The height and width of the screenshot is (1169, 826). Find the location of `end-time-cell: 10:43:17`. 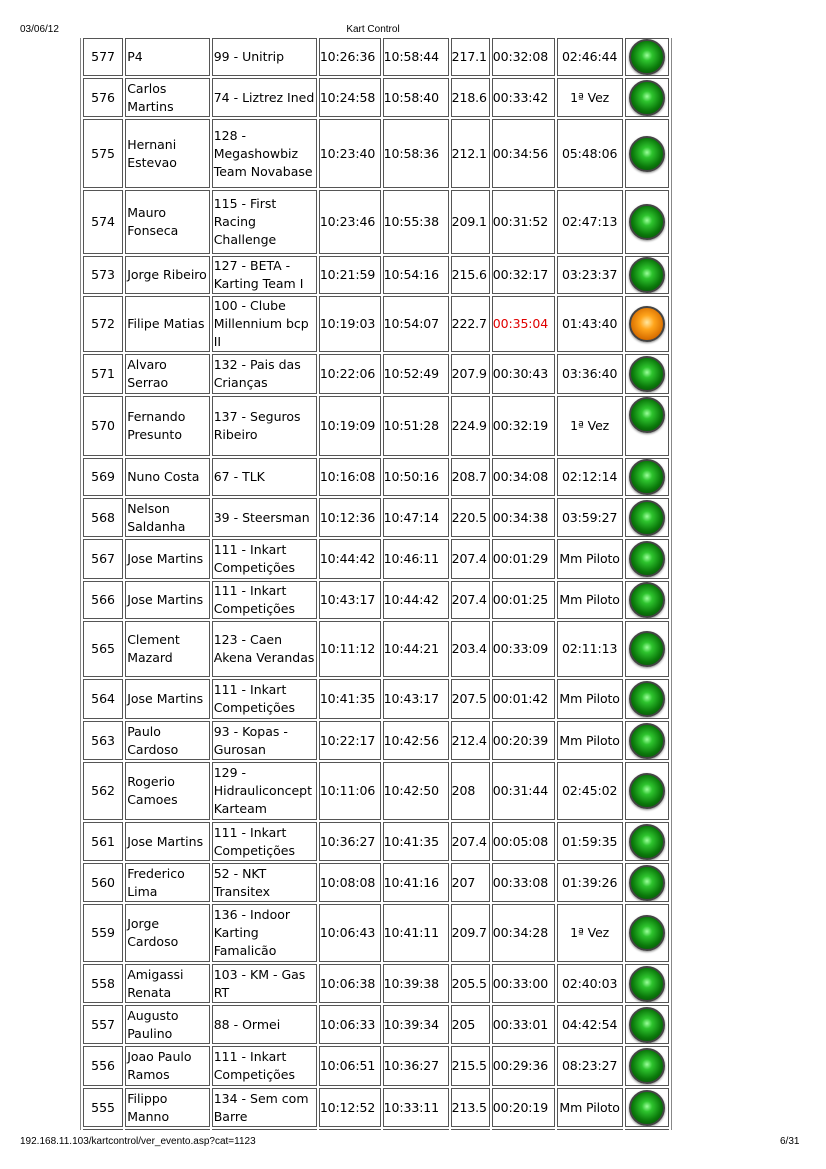

end-time-cell: 10:43:17 is located at coordinates (415, 699).